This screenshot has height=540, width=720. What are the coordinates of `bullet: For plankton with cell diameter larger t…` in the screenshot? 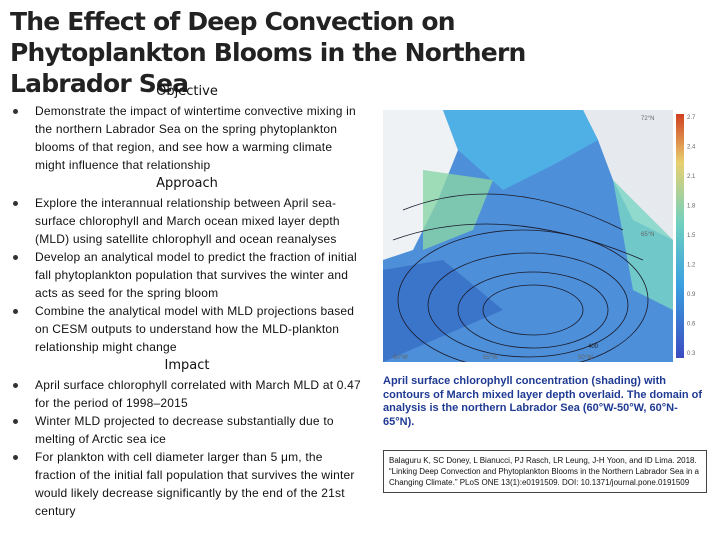 It's located at (187, 484).